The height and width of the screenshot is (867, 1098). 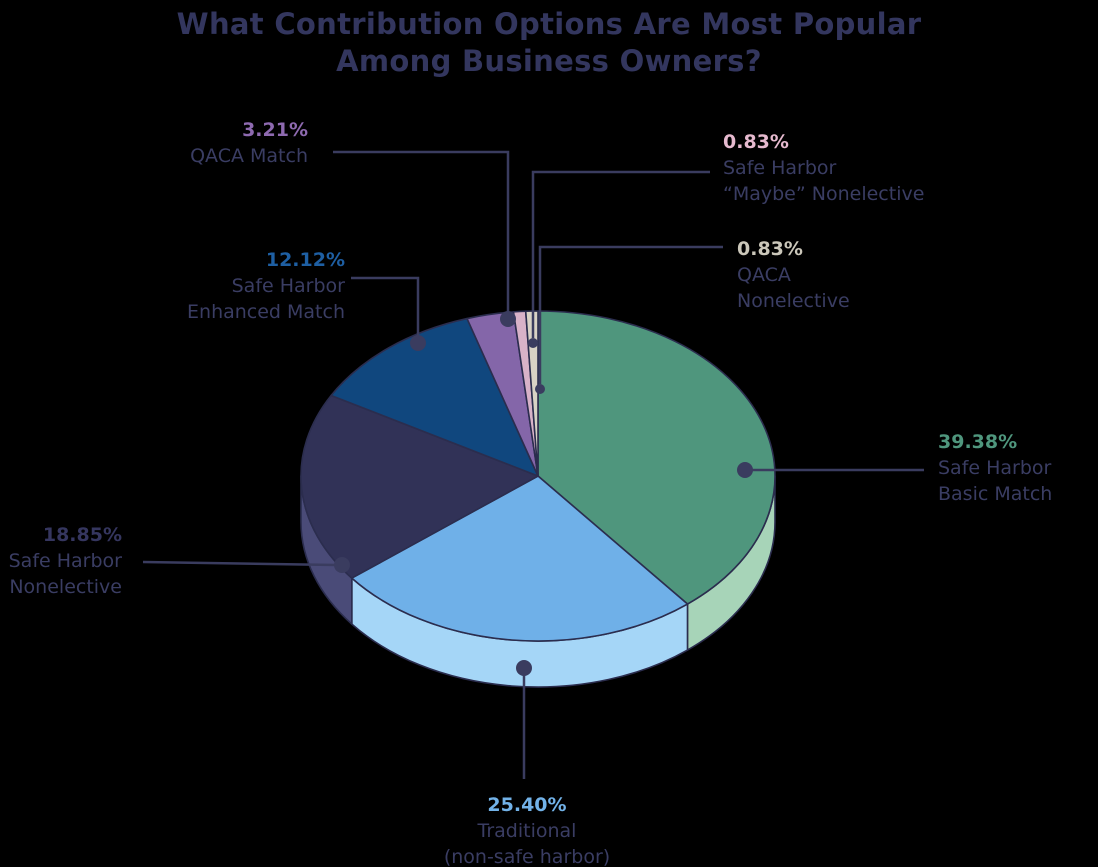 I want to click on slice-name: Safe Harbor Basic Match, so click(x=995, y=481).